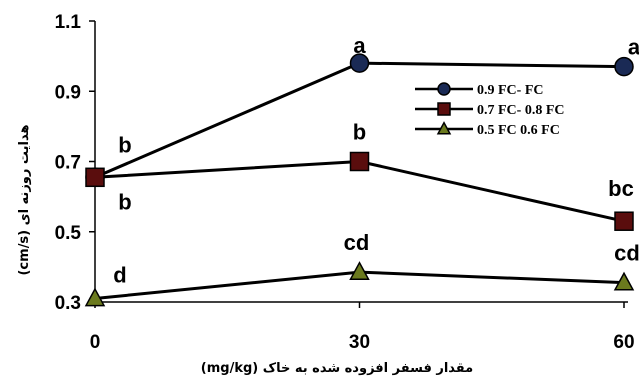 Image resolution: width=639 pixels, height=377 pixels. I want to click on y-tick-label: 0.9, so click(68, 92).